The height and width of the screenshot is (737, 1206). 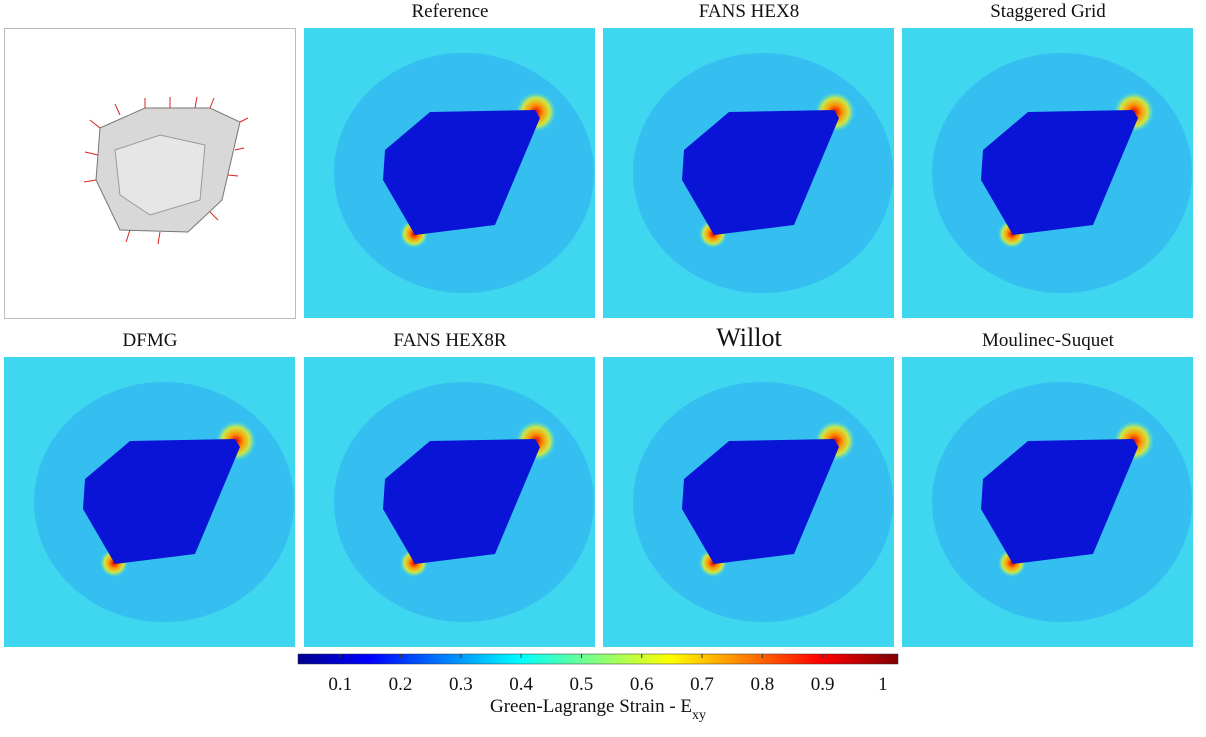 What do you see at coordinates (582, 684) in the screenshot?
I see `colorbar-tick-label: 0.5` at bounding box center [582, 684].